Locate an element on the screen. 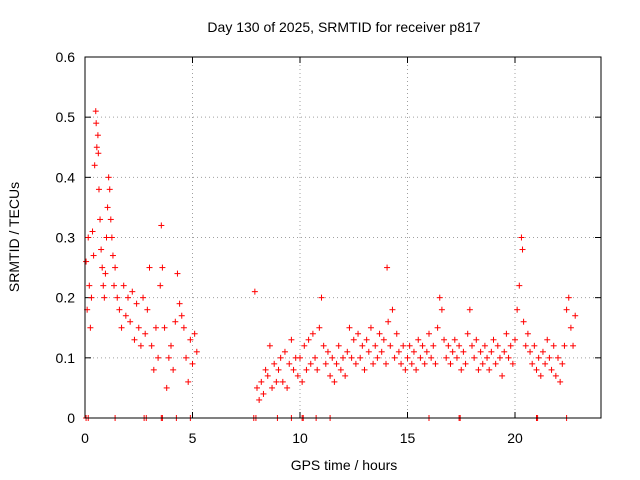 This screenshot has width=640, height=480. y-tick-label: 0.2 is located at coordinates (66, 298).